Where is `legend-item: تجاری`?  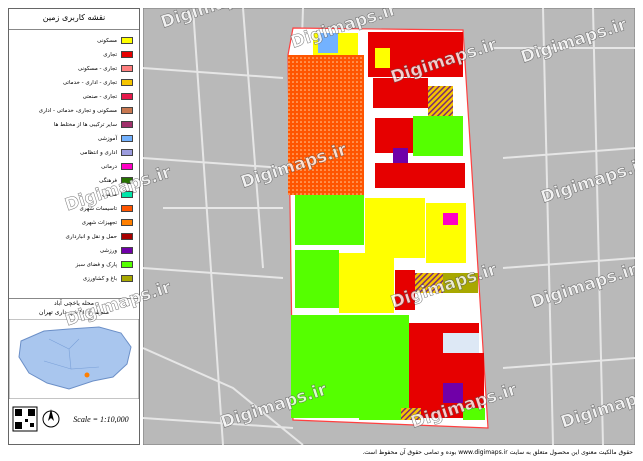
legend-item: تجاری is located at coordinates (118, 54).